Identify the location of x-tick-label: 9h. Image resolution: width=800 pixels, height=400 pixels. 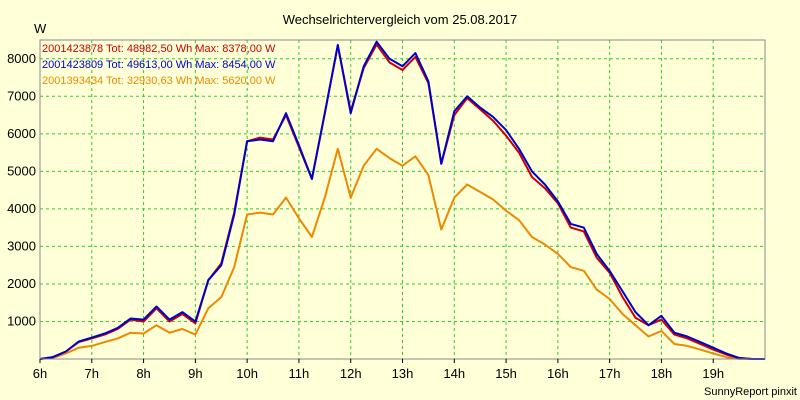
(195, 373).